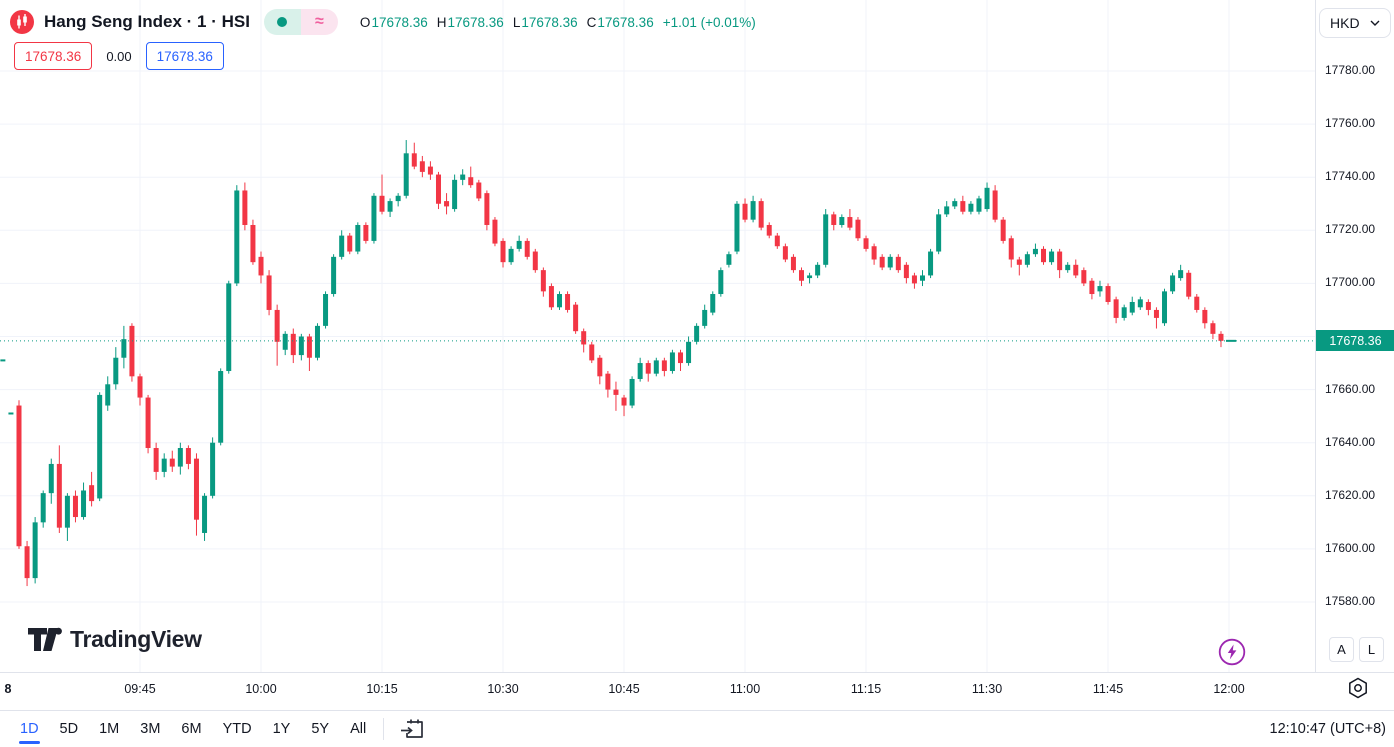 The height and width of the screenshot is (747, 1394). What do you see at coordinates (591, 22) in the screenshot?
I see `close-label: C` at bounding box center [591, 22].